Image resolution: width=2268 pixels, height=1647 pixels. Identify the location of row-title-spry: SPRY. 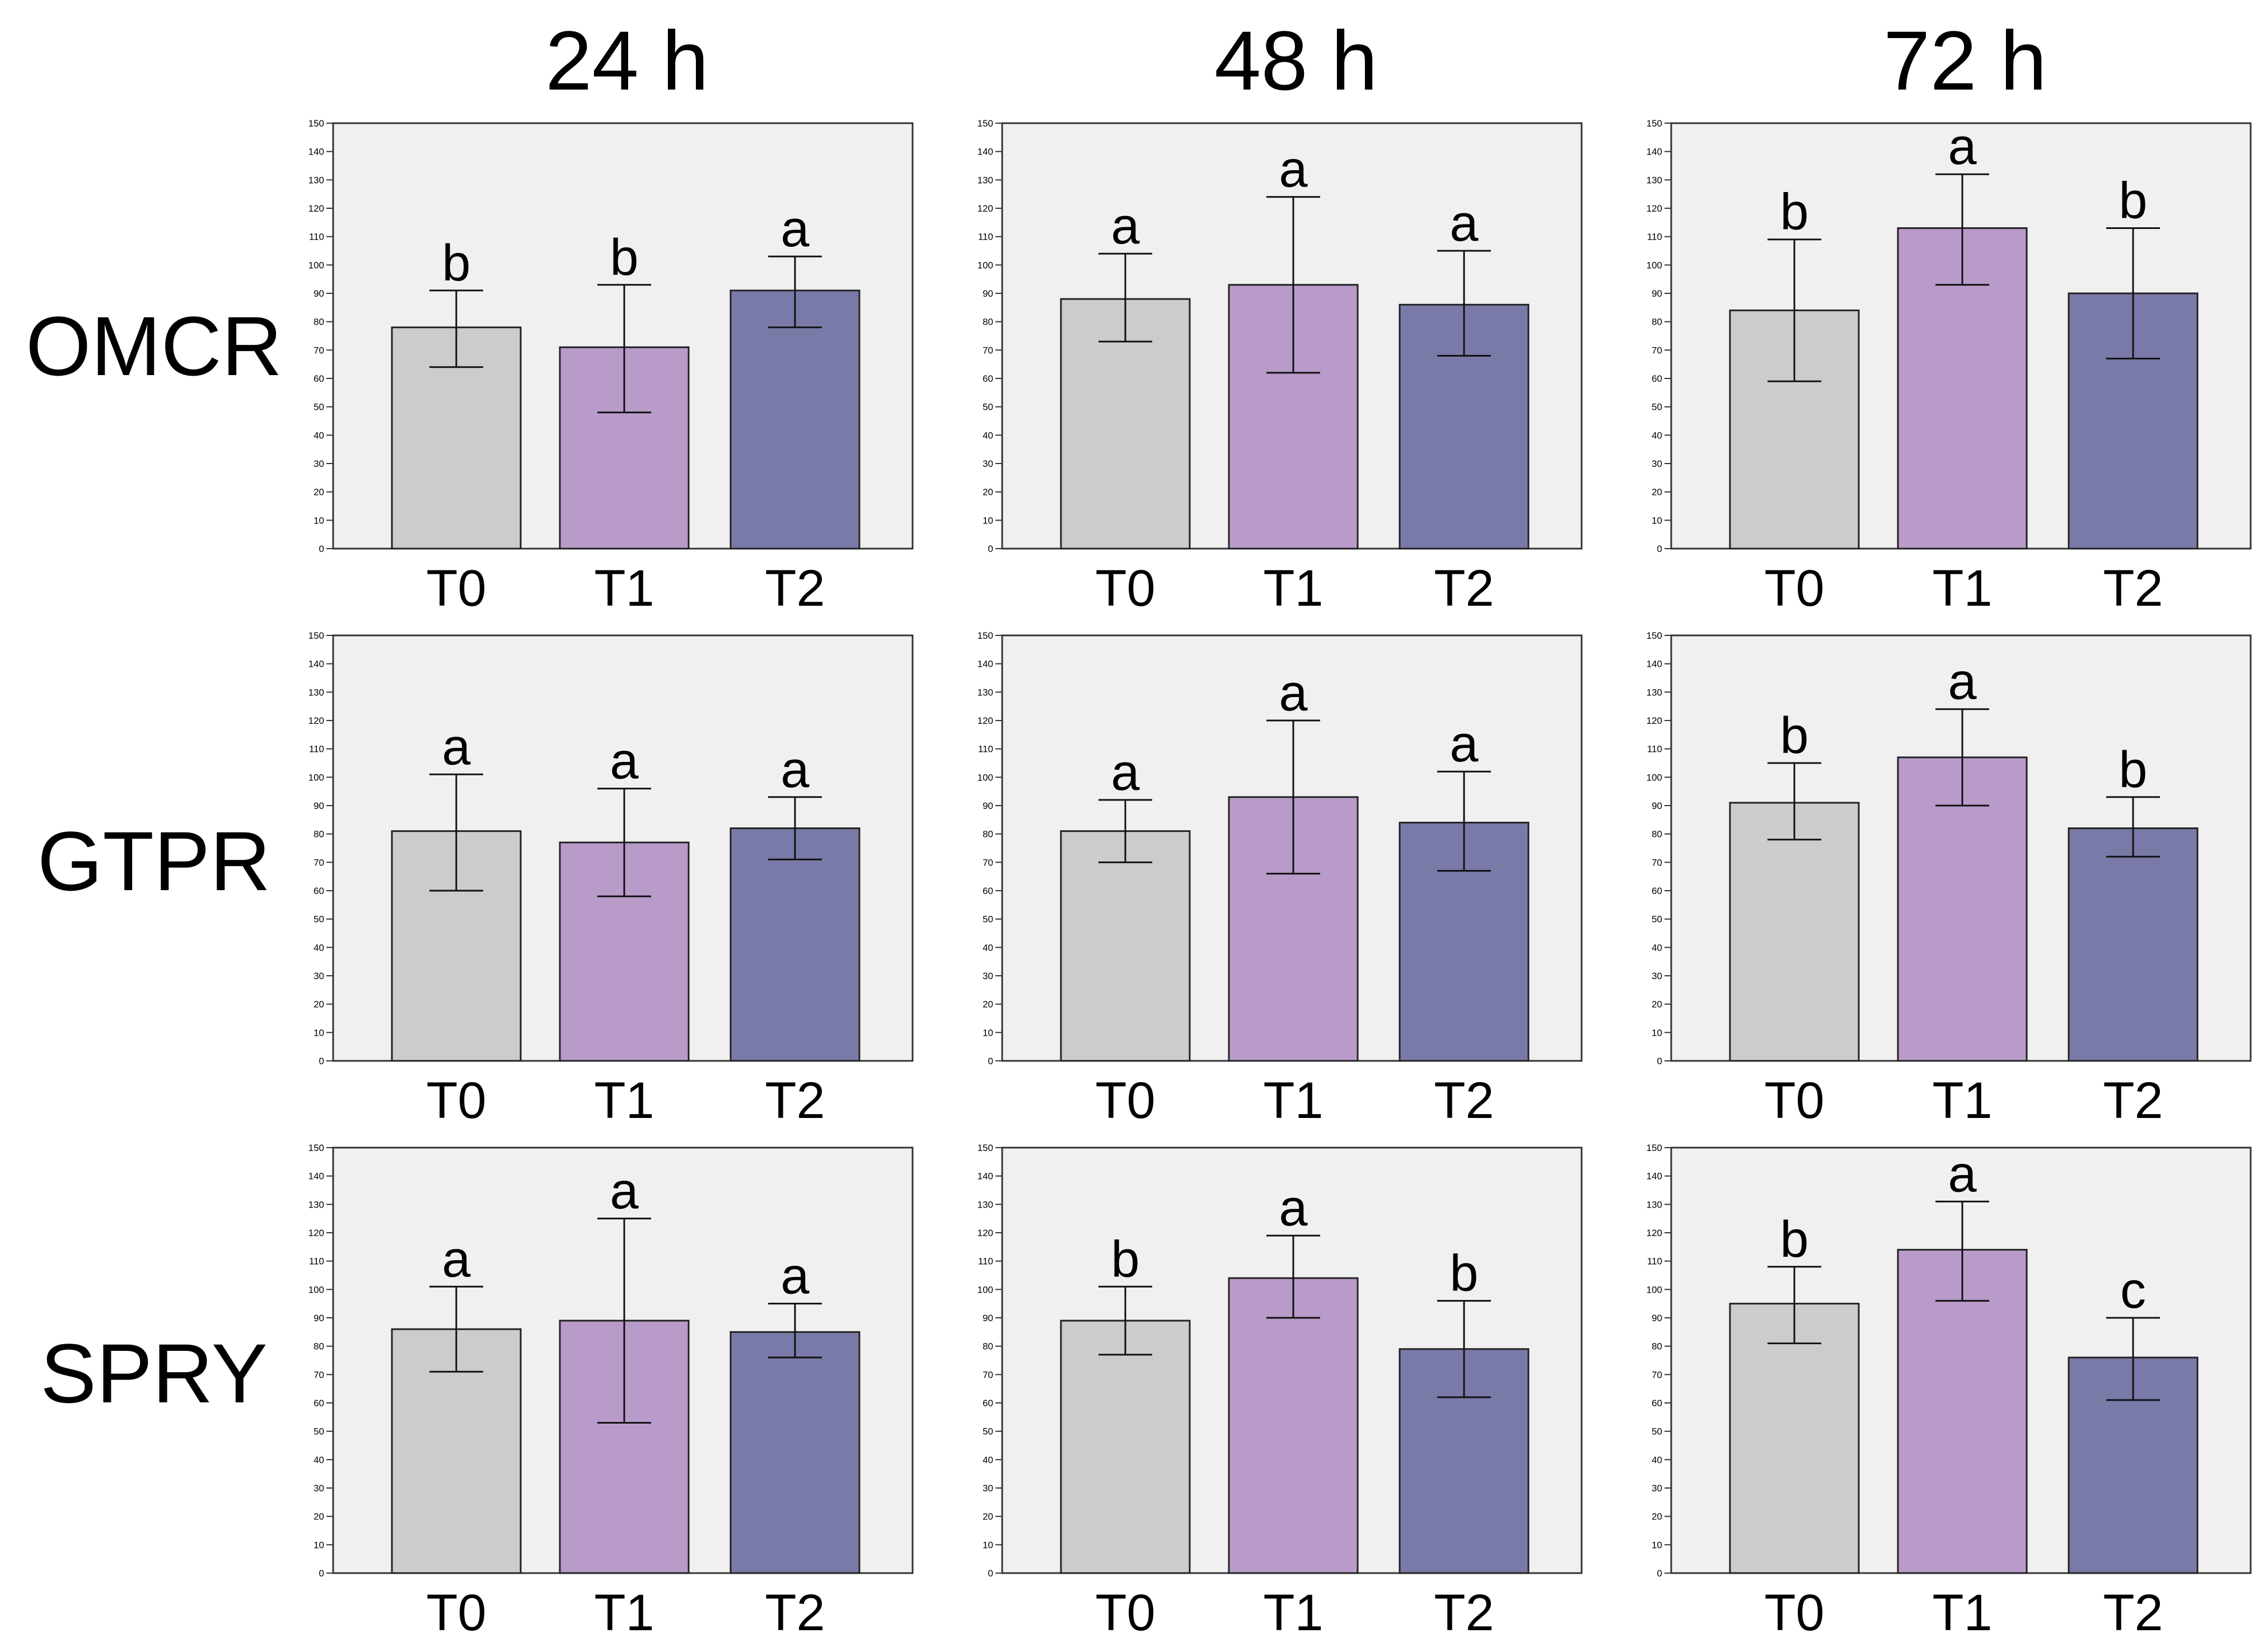
(154, 1373).